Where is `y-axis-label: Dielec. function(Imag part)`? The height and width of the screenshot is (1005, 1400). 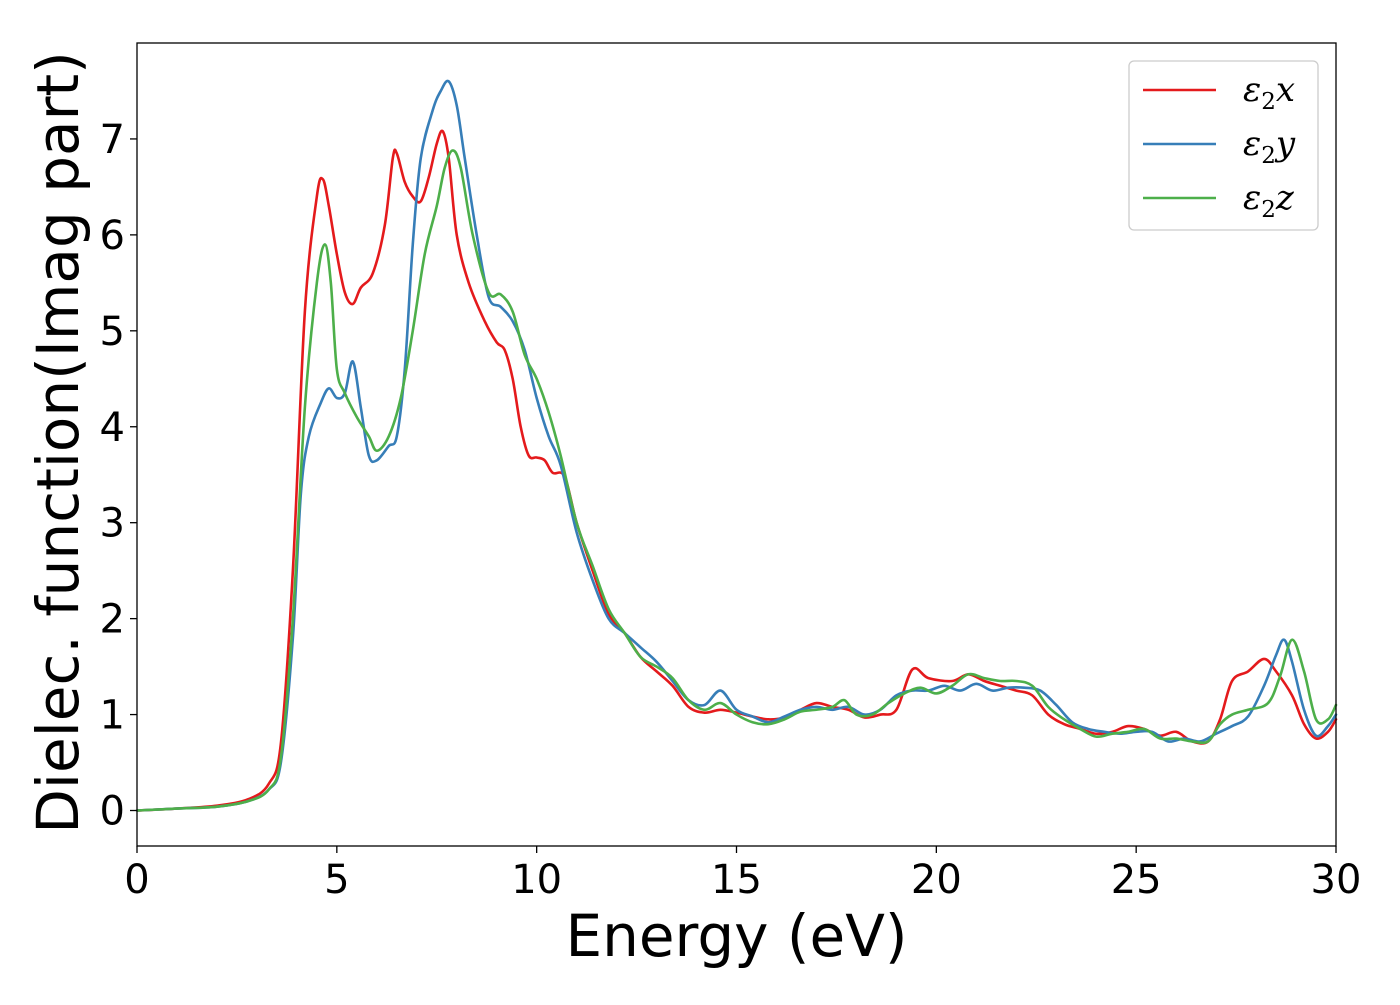
y-axis-label: Dielec. function(Imag part) is located at coordinates (58, 442).